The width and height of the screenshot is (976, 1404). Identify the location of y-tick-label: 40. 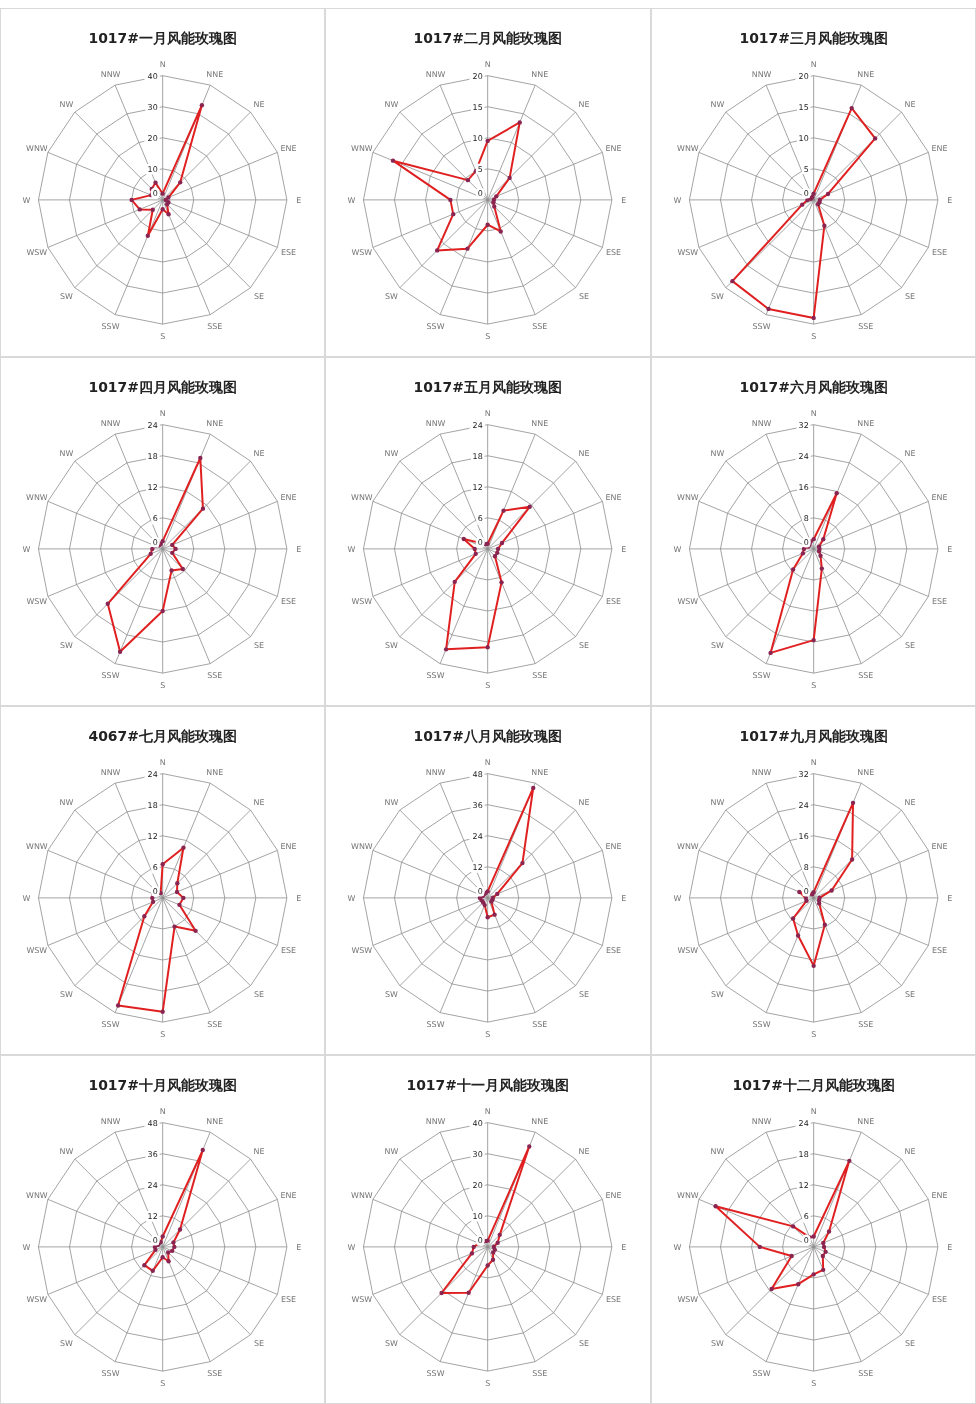
(478, 1123).